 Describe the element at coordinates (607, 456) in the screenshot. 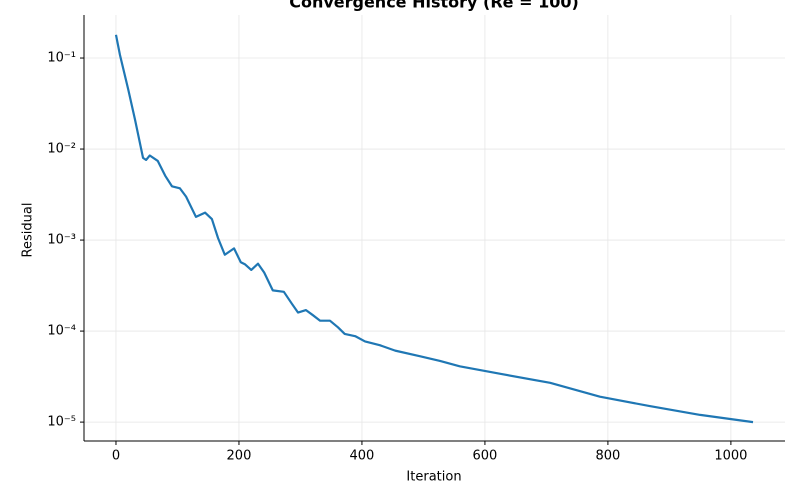

I see `x-tick-label: 800` at that location.